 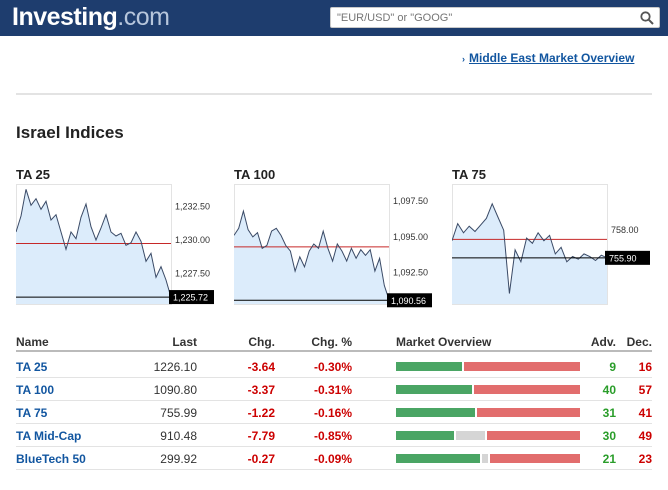 What do you see at coordinates (609, 459) in the screenshot?
I see `advancers-count: 21` at bounding box center [609, 459].